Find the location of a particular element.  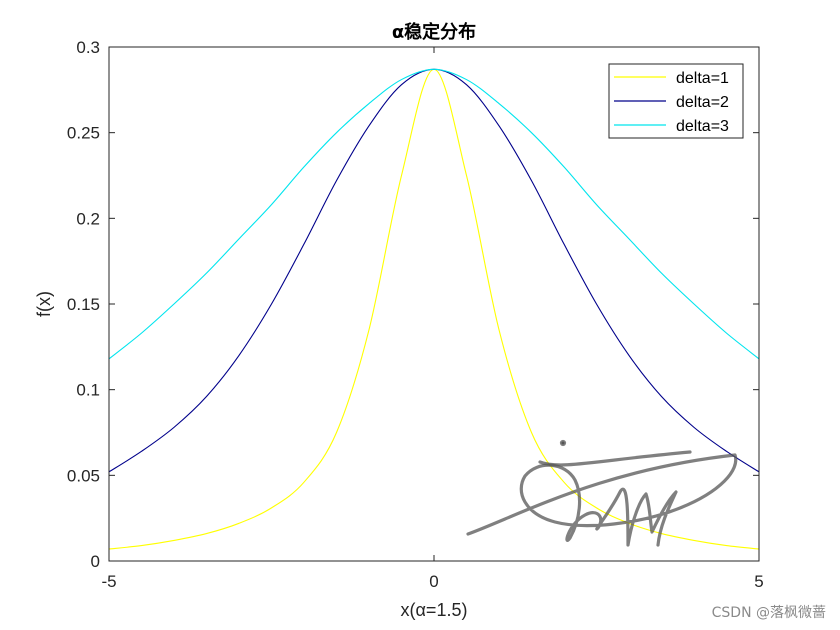

y-tick-label: 0.15 is located at coordinates (83, 304).